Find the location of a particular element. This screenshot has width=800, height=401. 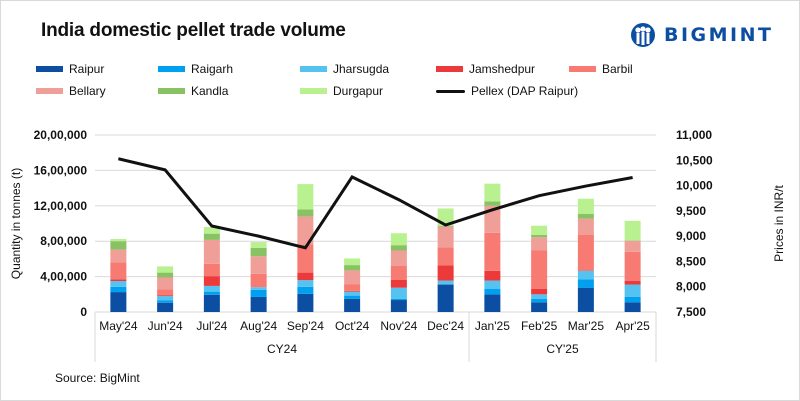

x-tick-label: Nov'24 is located at coordinates (398, 326).